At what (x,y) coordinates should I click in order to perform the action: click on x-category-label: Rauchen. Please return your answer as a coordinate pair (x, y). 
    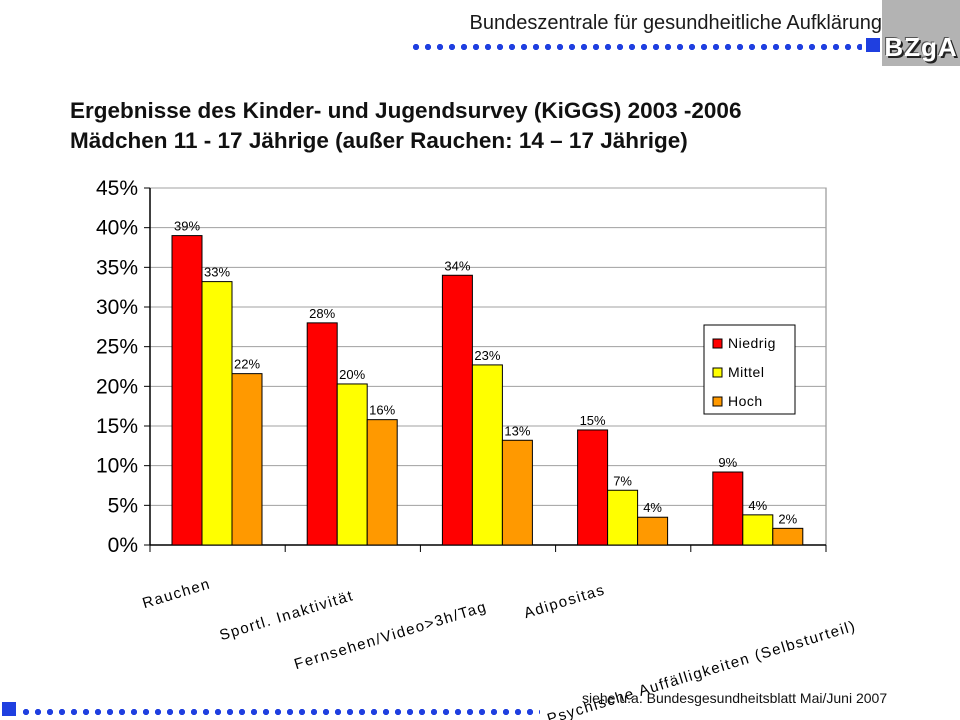
    Looking at the image, I should click on (176, 593).